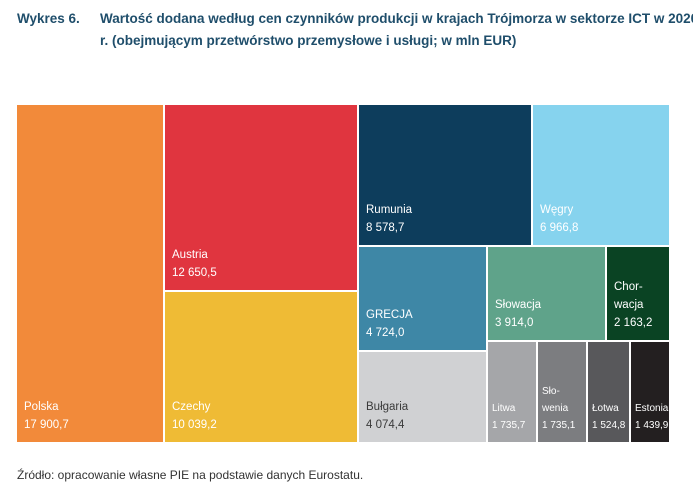  I want to click on country-value: 6 966,8, so click(559, 228).